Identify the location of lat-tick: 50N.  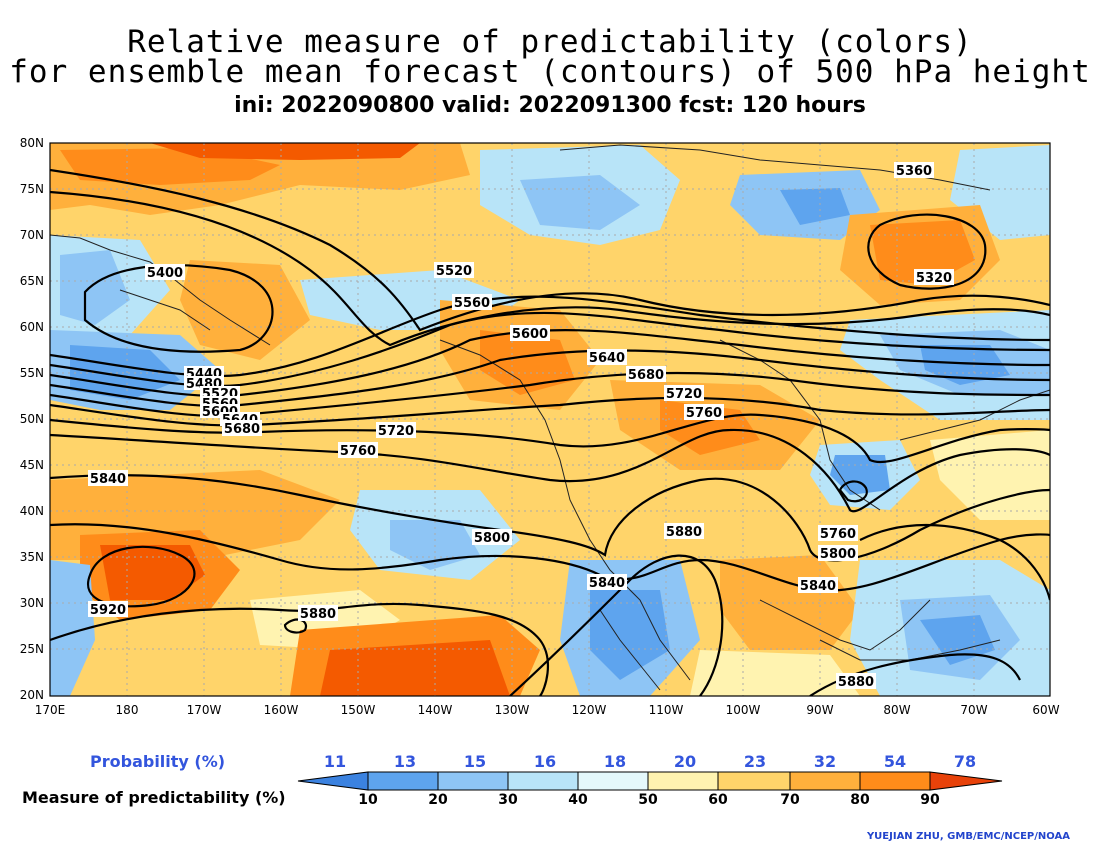
(32, 419).